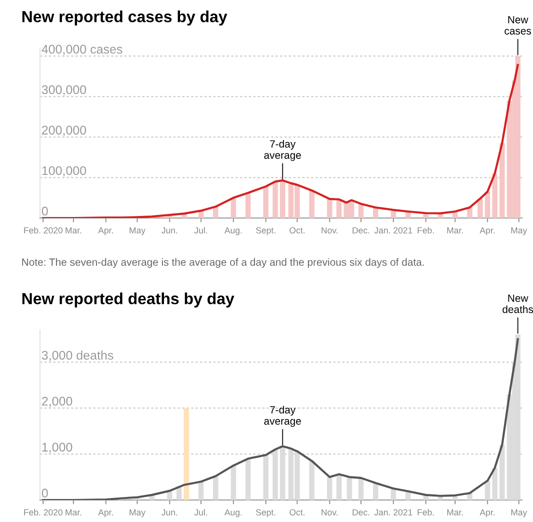 Image resolution: width=533 pixels, height=522 pixels. What do you see at coordinates (125, 18) in the screenshot?
I see `chart-title: New reported cases by day` at bounding box center [125, 18].